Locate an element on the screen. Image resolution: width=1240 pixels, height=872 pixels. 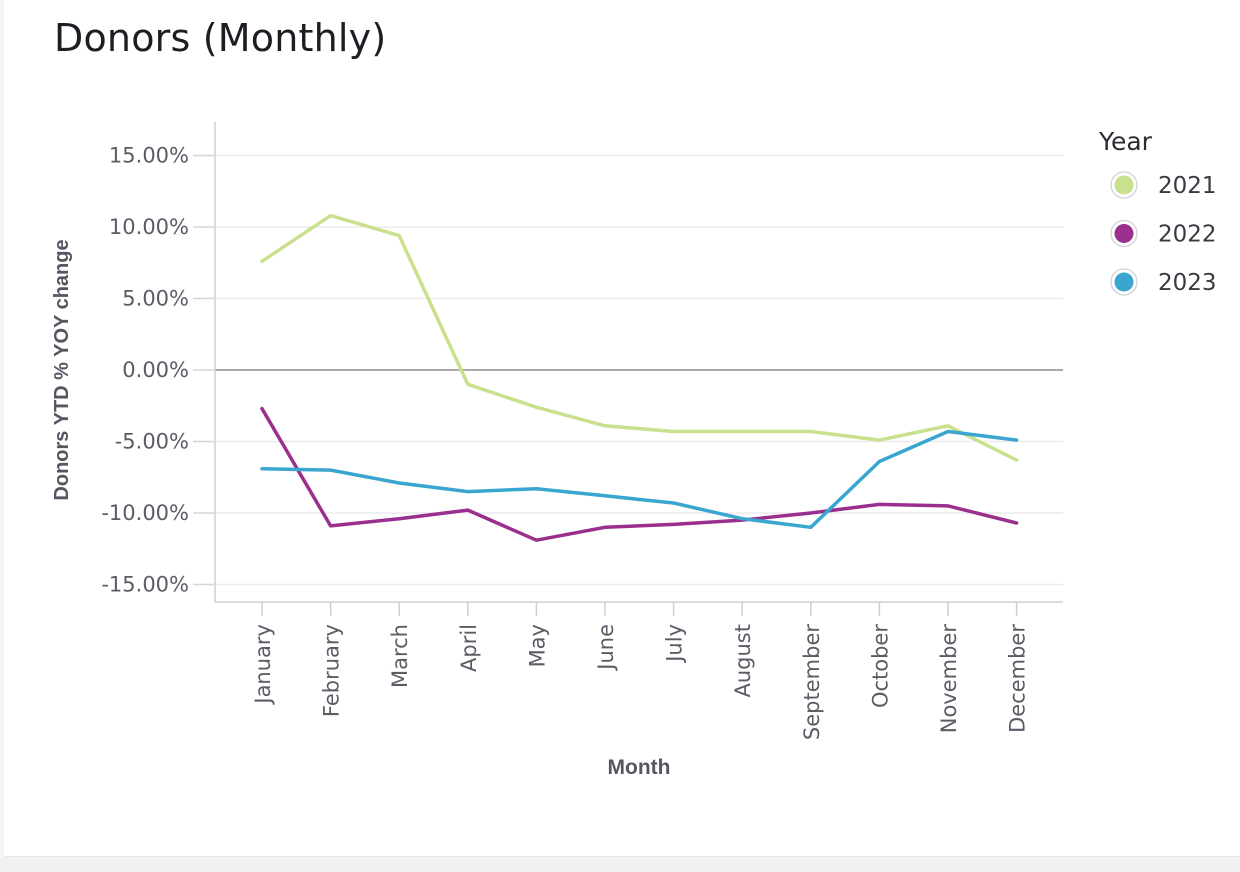
bottom-strip is located at coordinates (620, 864).